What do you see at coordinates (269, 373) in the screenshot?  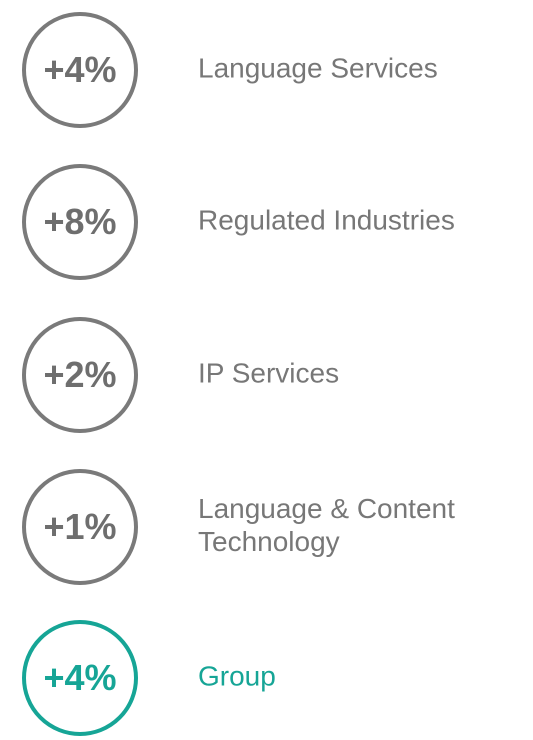 I see `item-label: IP Services` at bounding box center [269, 373].